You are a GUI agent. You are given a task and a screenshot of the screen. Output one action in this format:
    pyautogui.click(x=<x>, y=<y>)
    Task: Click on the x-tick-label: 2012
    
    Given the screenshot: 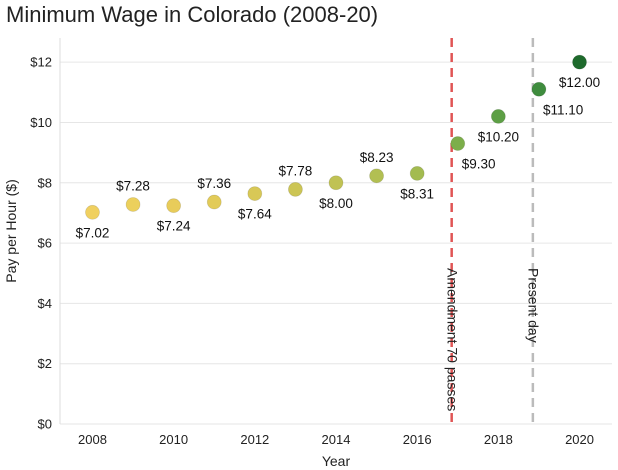 What is the action you would take?
    pyautogui.click(x=254, y=439)
    